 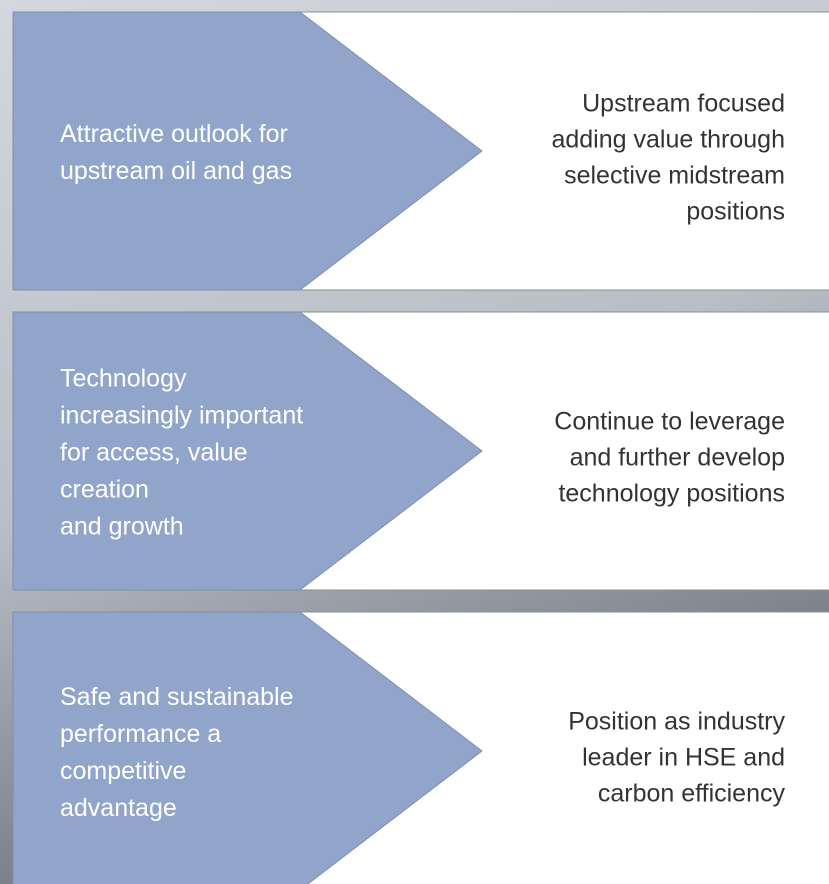 I want to click on left-text: competitive, so click(x=123, y=771).